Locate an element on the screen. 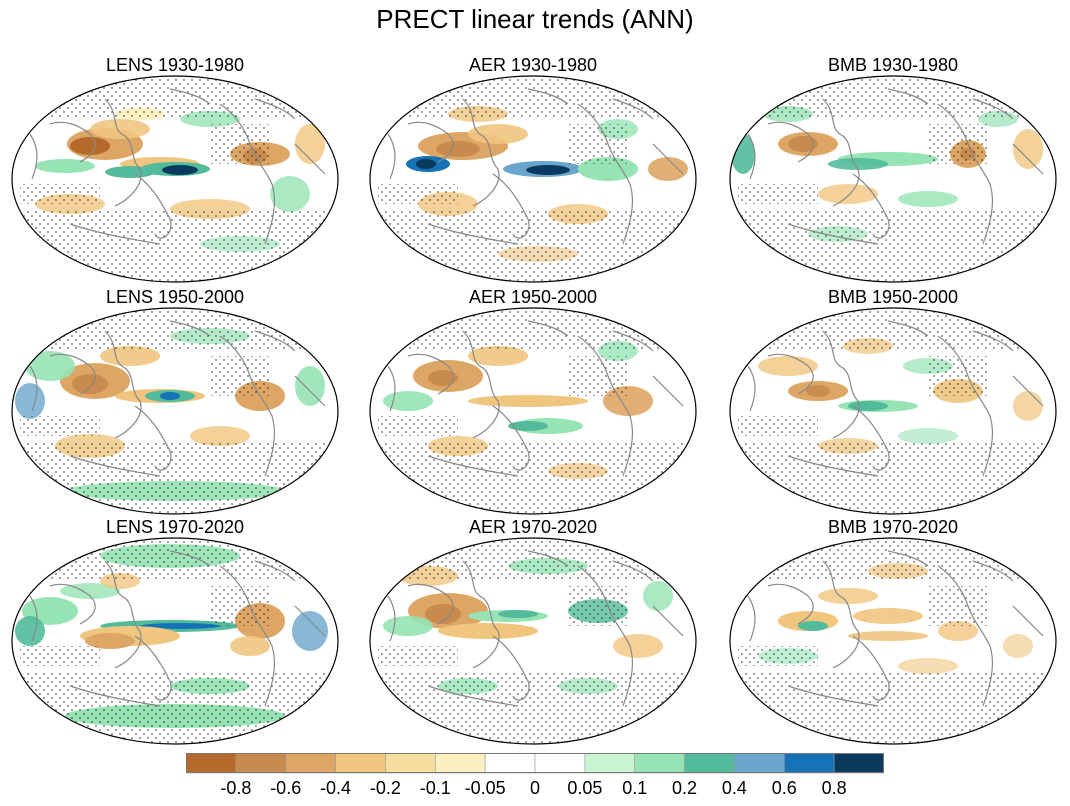 The width and height of the screenshot is (1070, 806). panel-title: AER 1970-2020 is located at coordinates (533, 527).